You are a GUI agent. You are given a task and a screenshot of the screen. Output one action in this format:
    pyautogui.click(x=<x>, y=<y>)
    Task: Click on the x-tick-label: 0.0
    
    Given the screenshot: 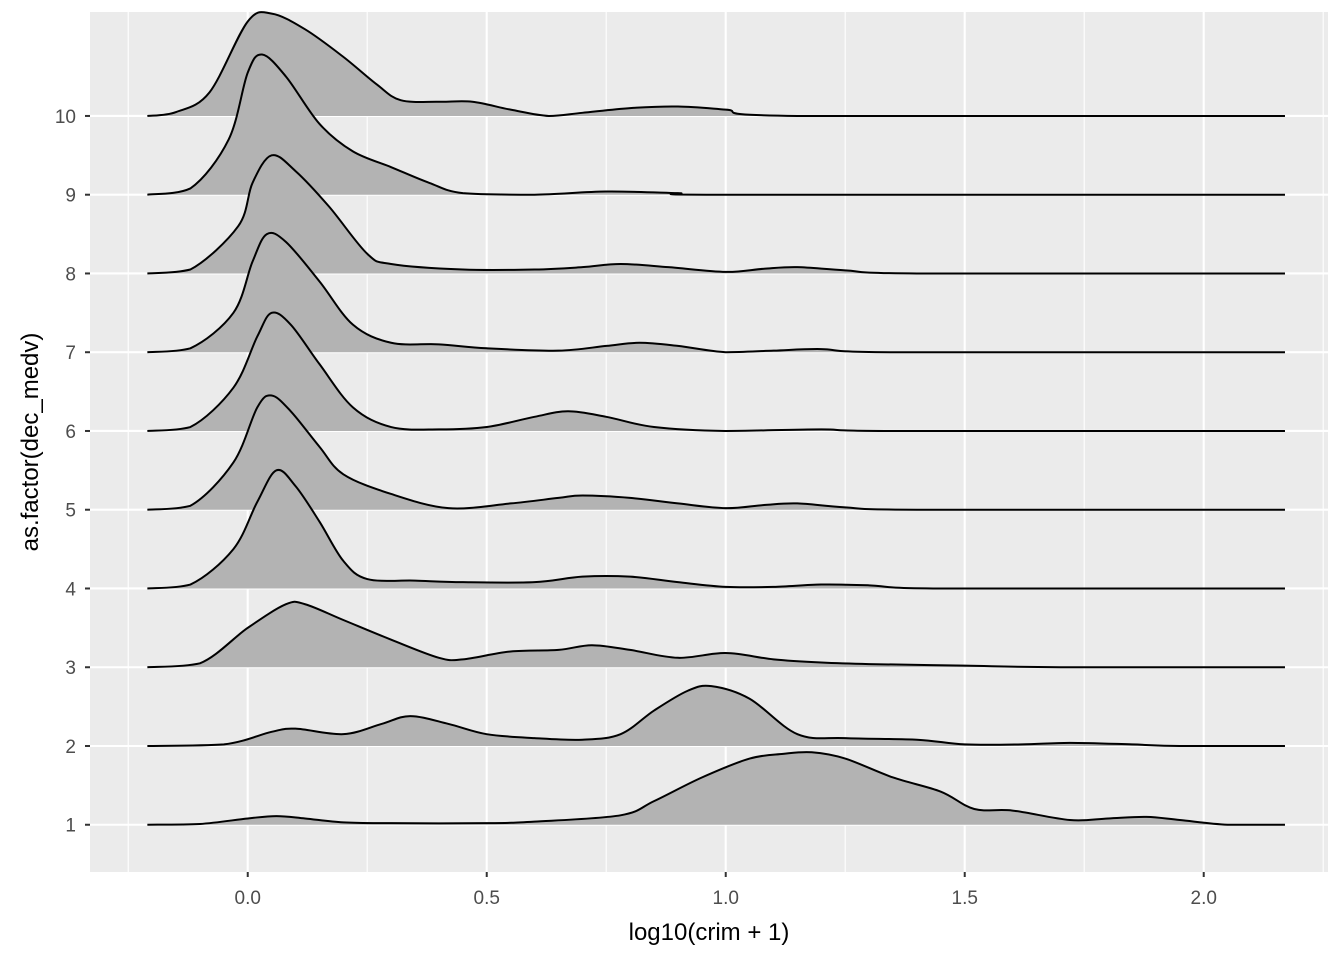 What is the action you would take?
    pyautogui.click(x=248, y=898)
    